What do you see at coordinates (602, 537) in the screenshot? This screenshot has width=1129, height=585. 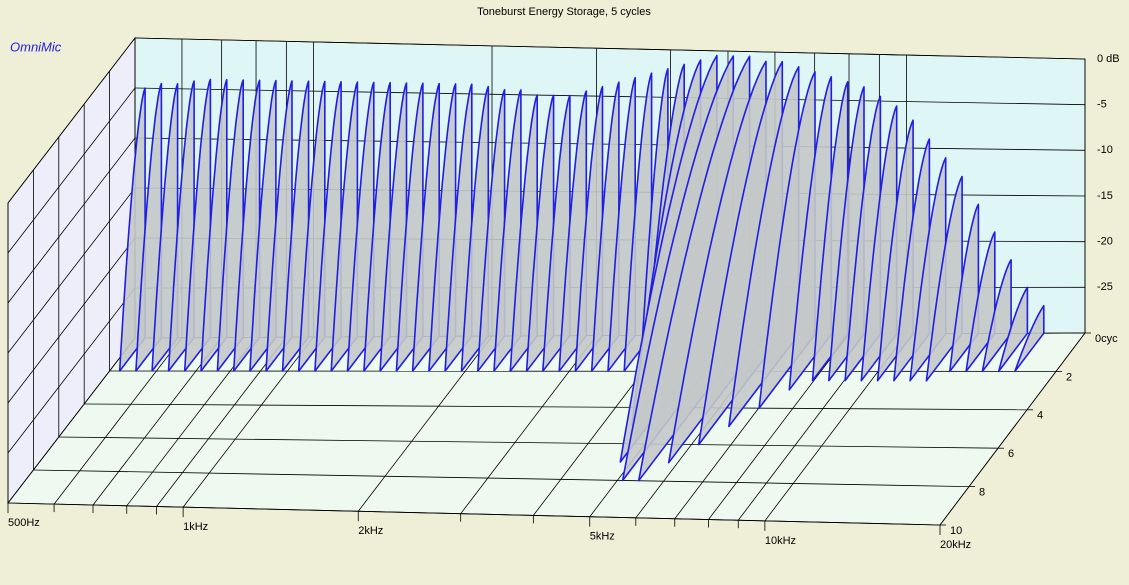 I see `x-tick-label: 5kHz` at bounding box center [602, 537].